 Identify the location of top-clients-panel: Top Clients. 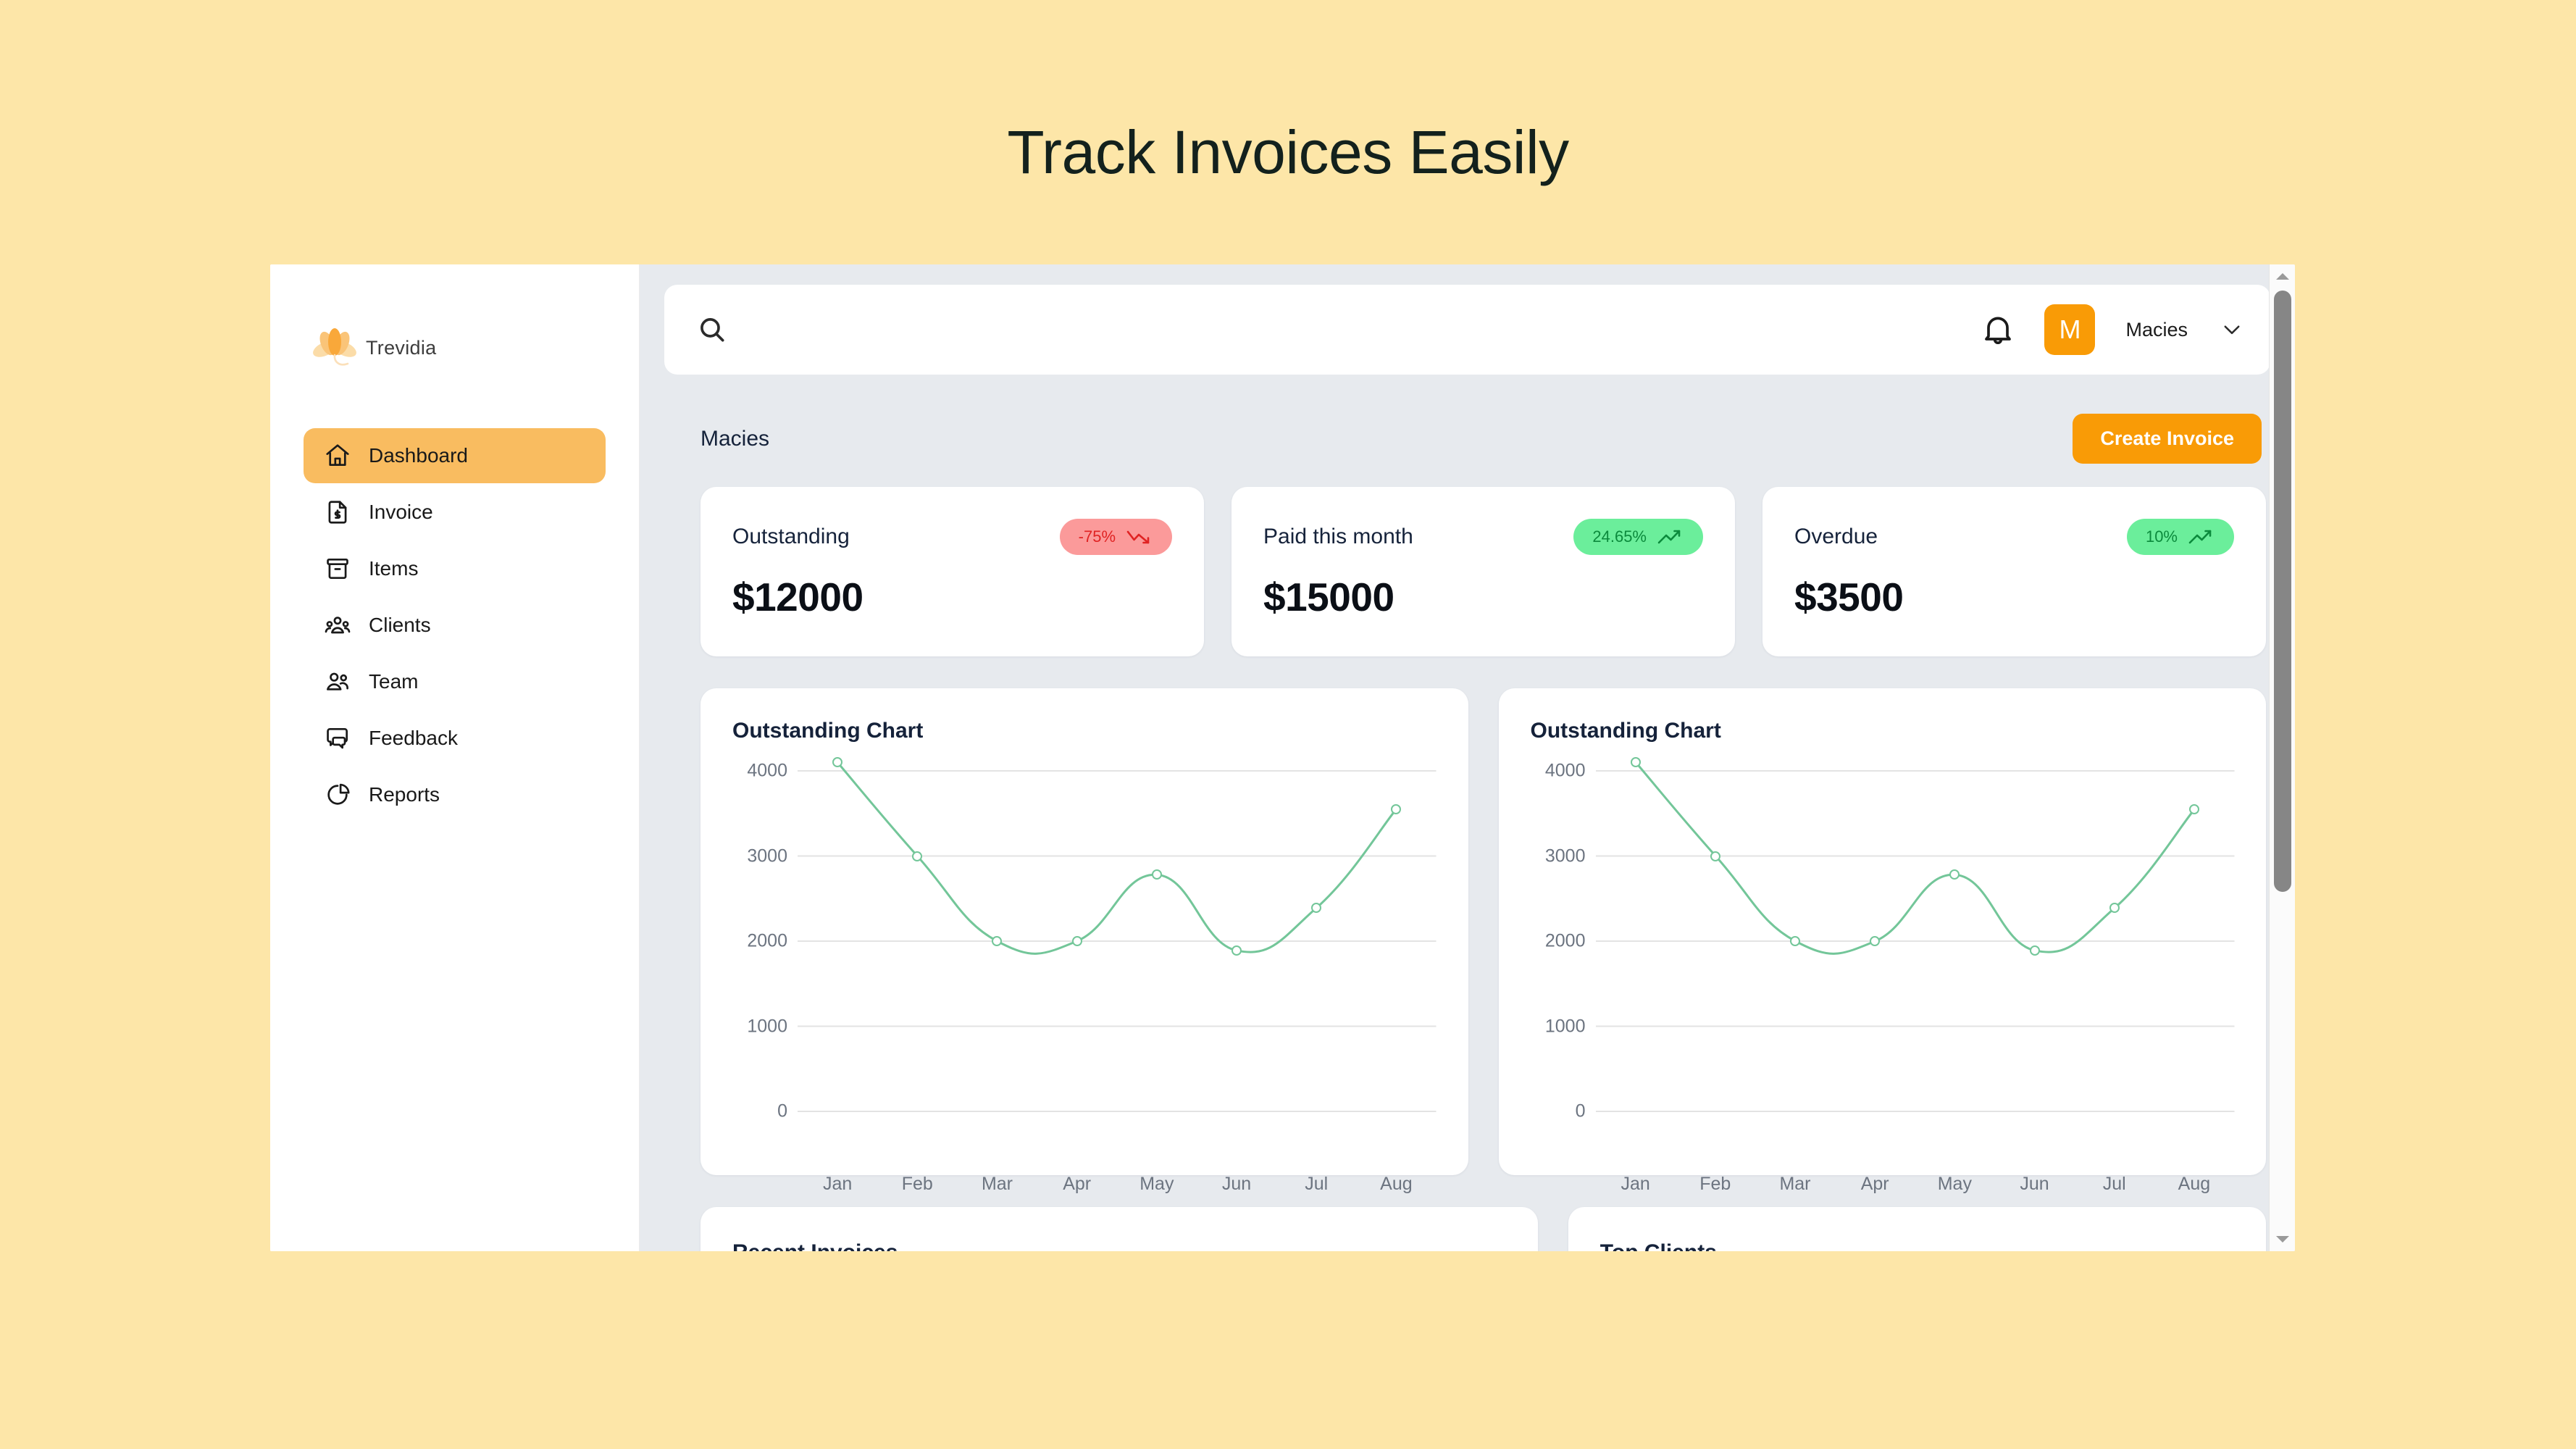
(1917, 1229).